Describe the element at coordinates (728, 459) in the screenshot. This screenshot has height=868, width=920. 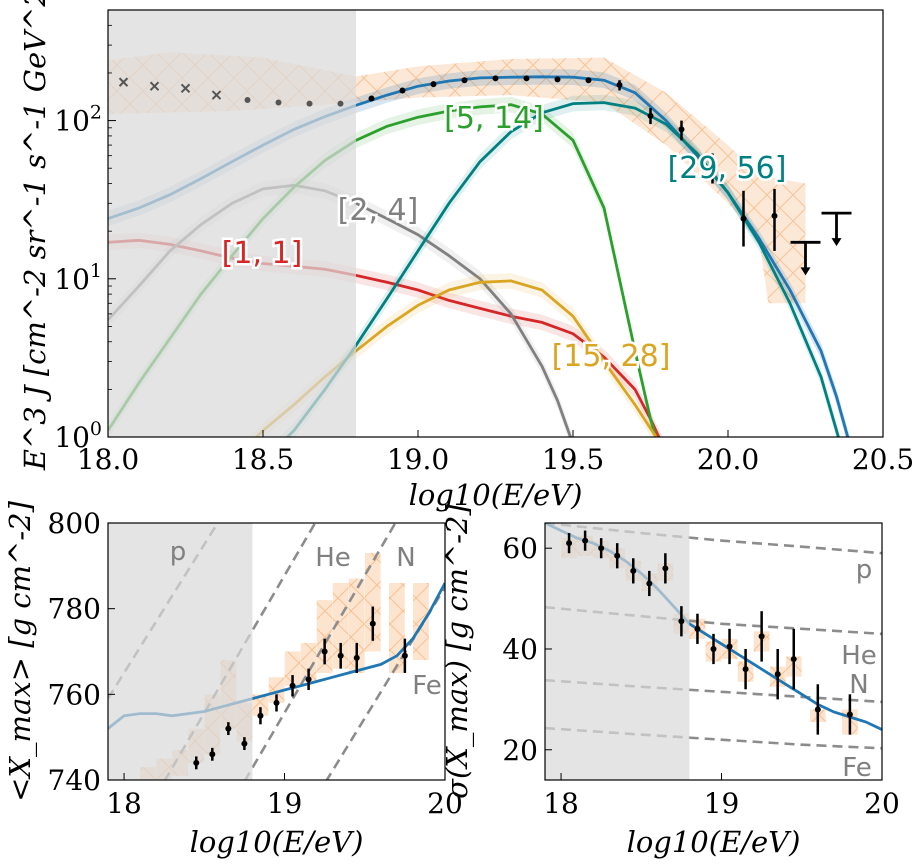
I see `x-tick-label: 20.0` at that location.